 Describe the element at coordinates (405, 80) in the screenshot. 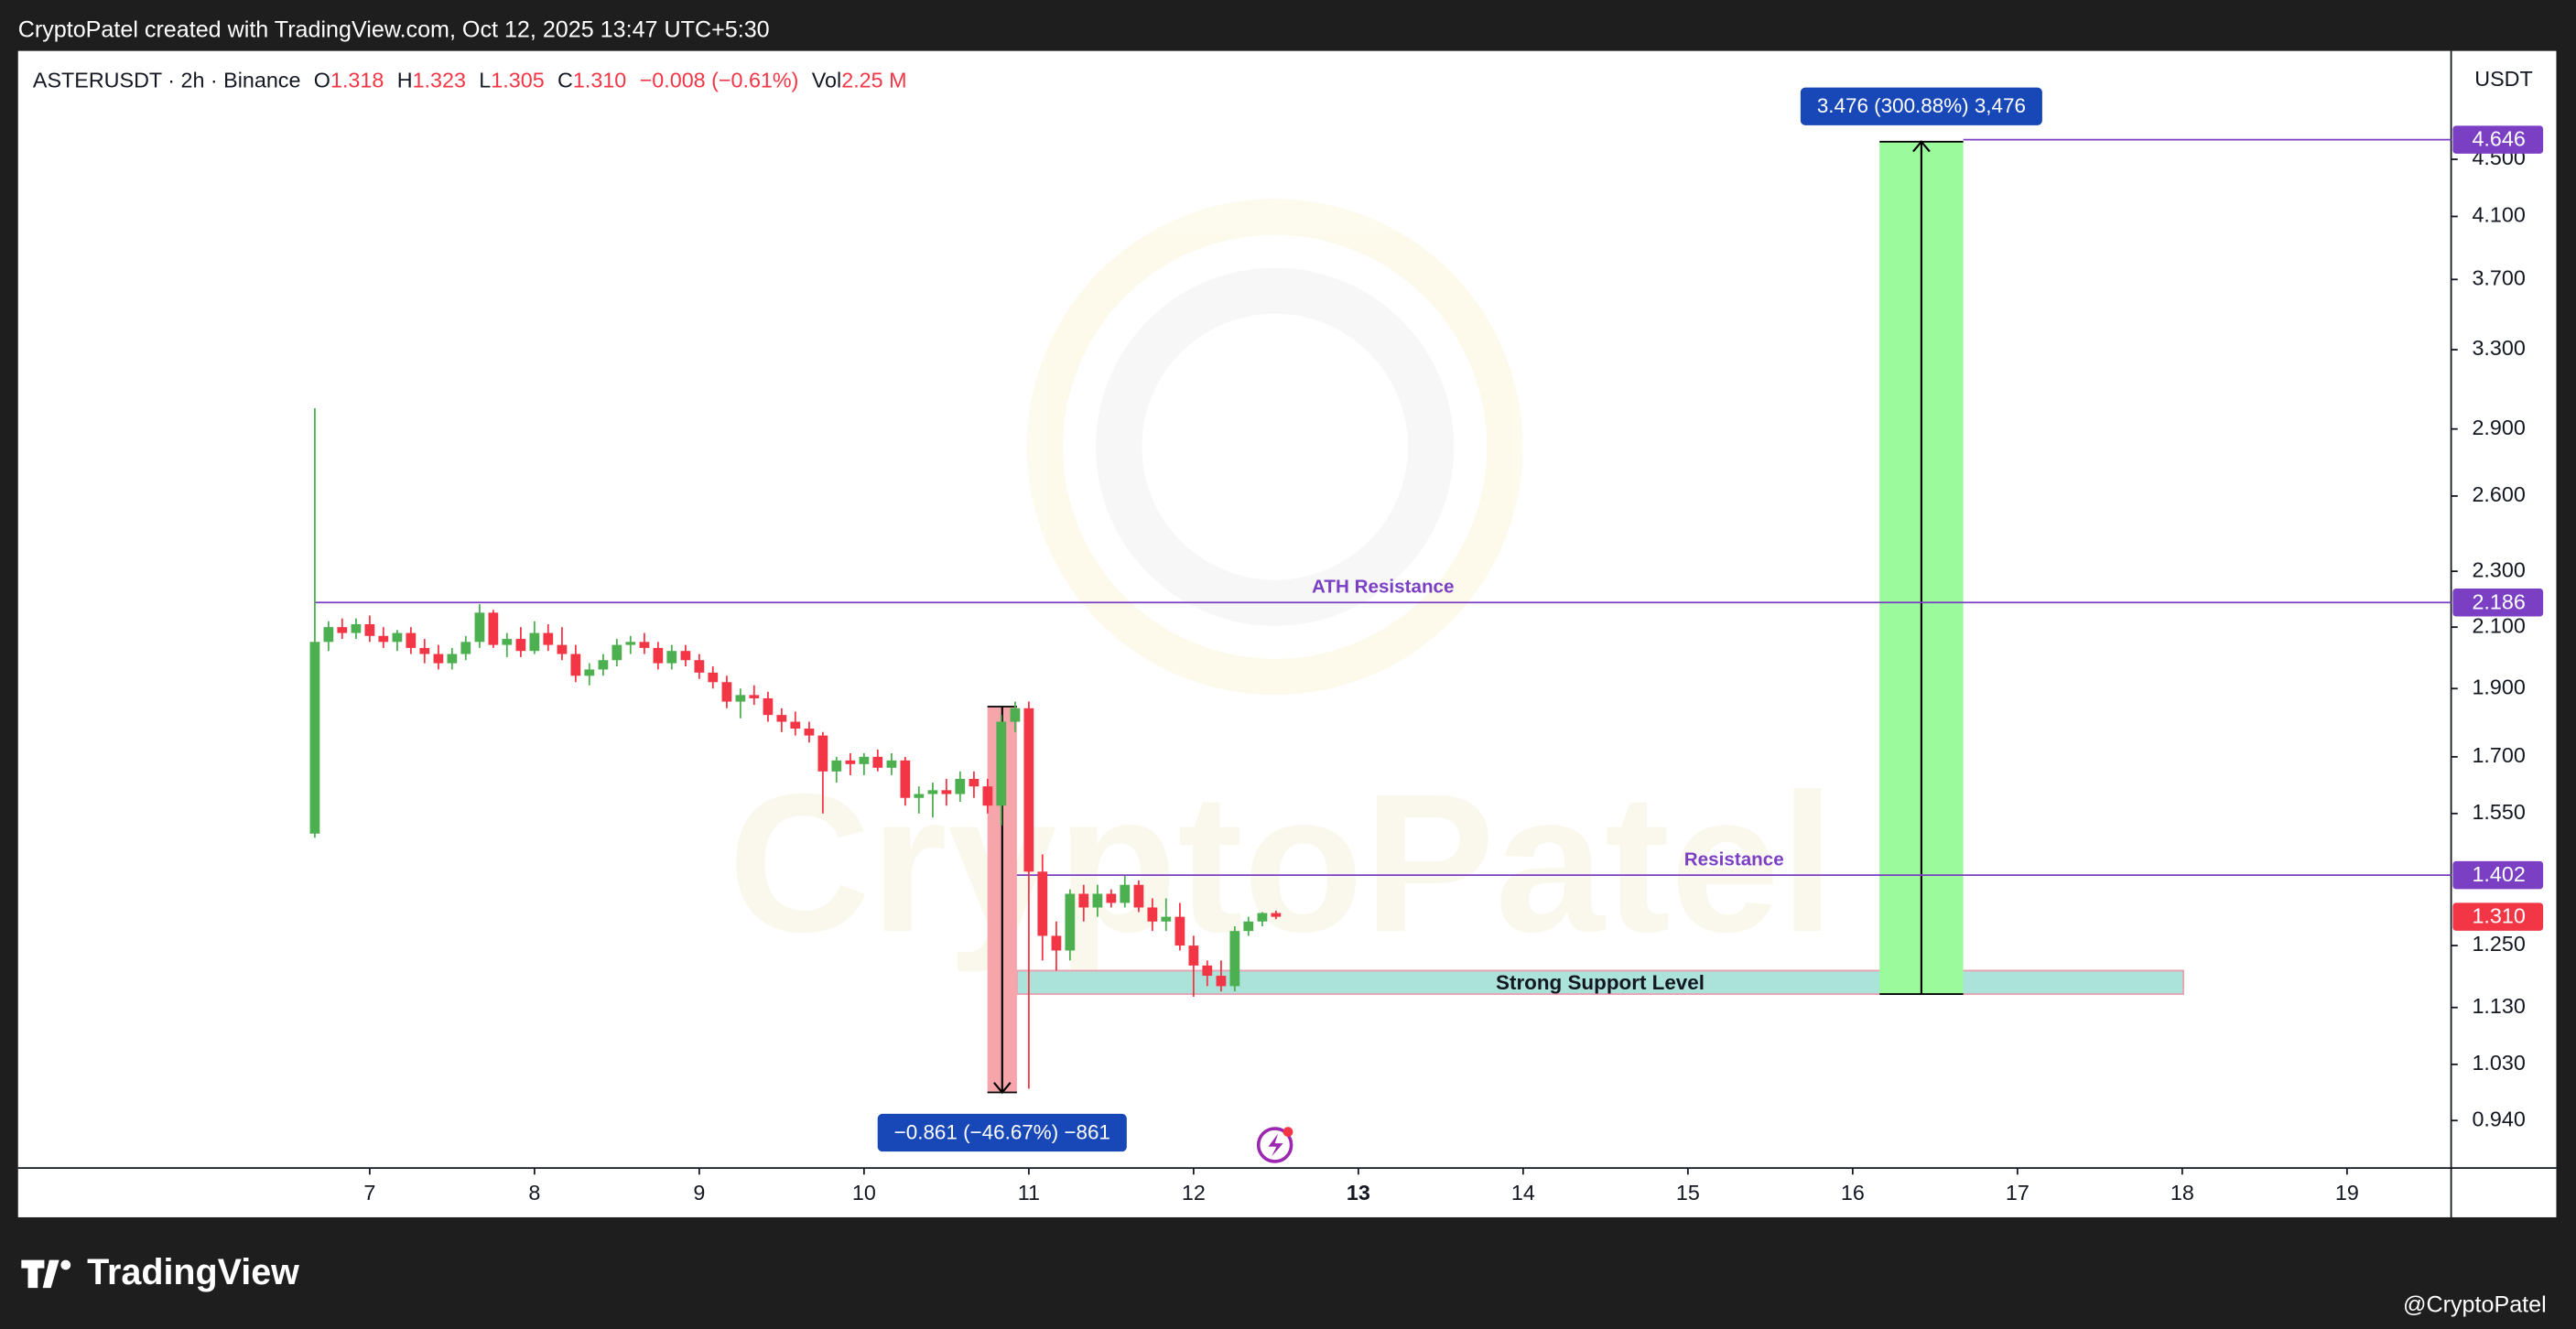

I see `legend-key: H` at that location.